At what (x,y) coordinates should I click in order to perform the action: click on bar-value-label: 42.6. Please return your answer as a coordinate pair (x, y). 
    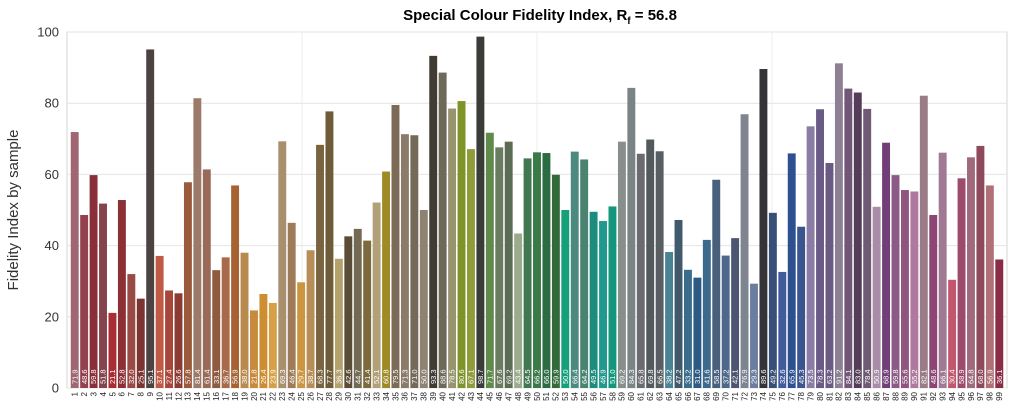
    Looking at the image, I should click on (348, 376).